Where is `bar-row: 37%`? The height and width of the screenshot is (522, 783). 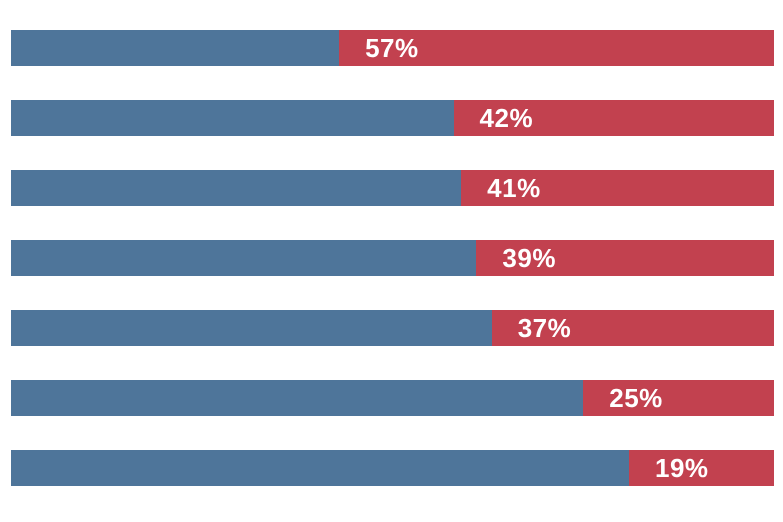
bar-row: 37% is located at coordinates (392, 328).